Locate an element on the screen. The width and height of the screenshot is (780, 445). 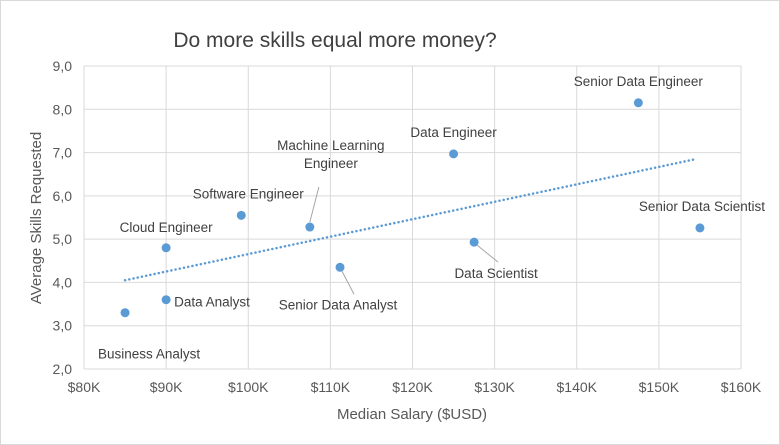
y-tick-label: 8,0 is located at coordinates (63, 109).